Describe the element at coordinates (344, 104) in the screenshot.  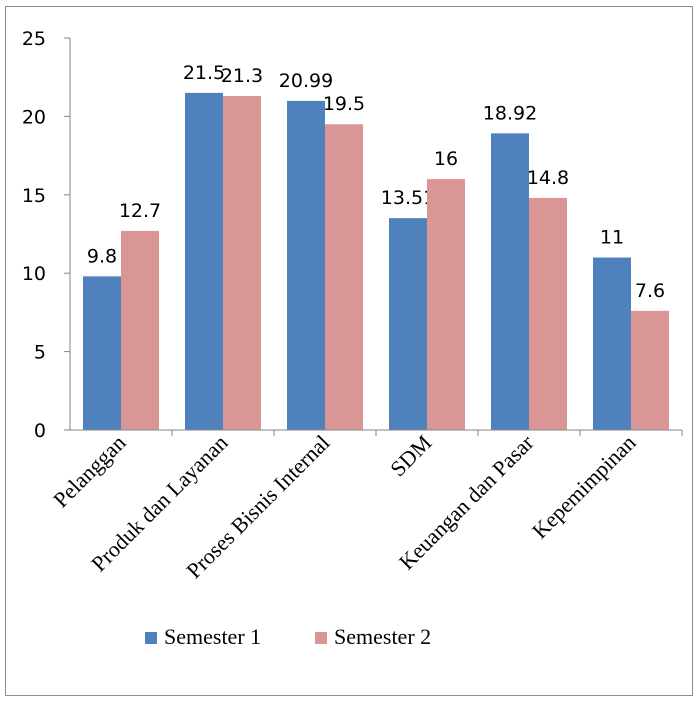
I see `data-label: 19.5` at that location.